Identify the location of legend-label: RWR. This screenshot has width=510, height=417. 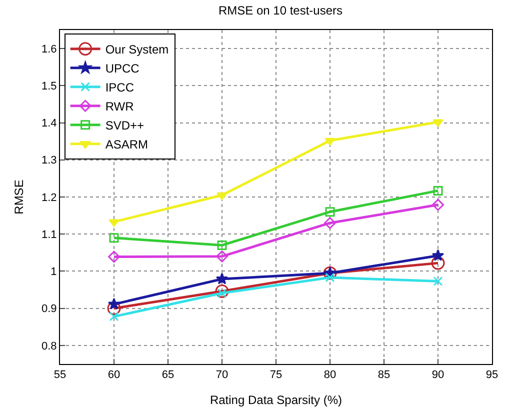
(119, 107).